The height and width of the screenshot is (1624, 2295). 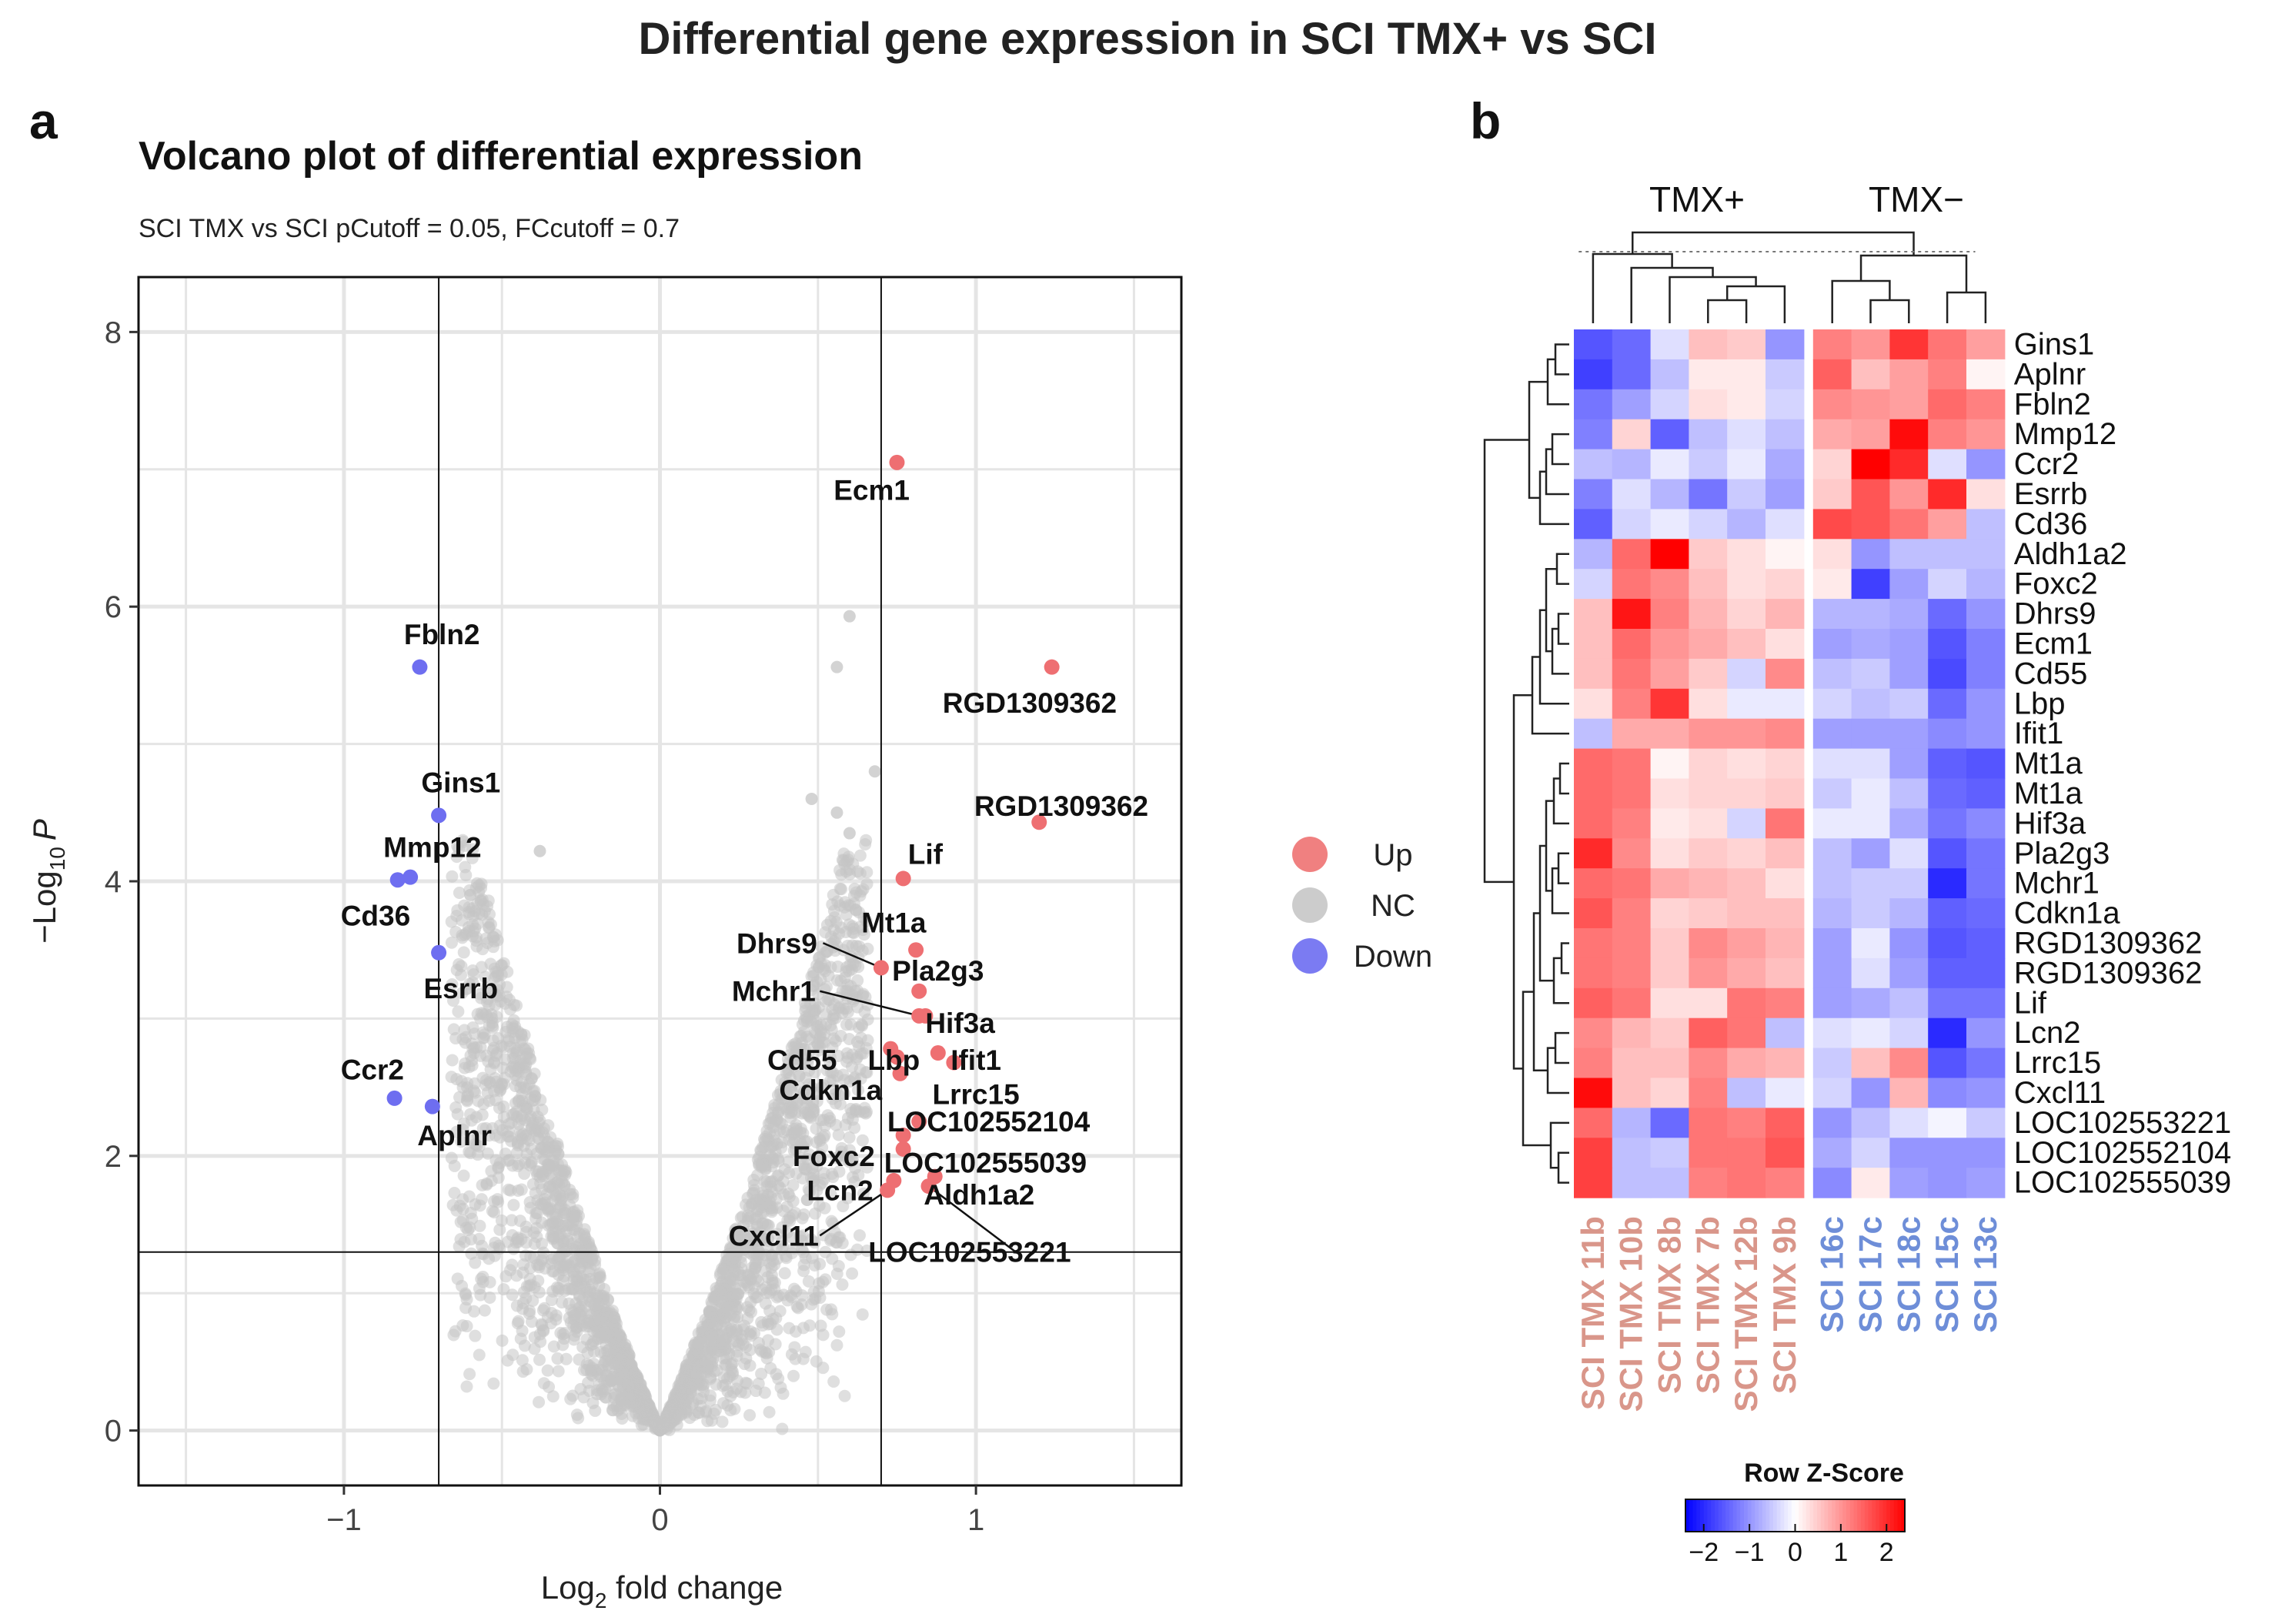 What do you see at coordinates (872, 490) in the screenshot?
I see `label-ecm1: Ecm1` at bounding box center [872, 490].